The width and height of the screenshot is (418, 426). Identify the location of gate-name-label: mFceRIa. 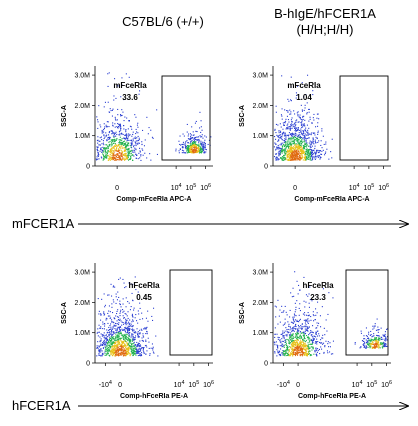
(130, 85).